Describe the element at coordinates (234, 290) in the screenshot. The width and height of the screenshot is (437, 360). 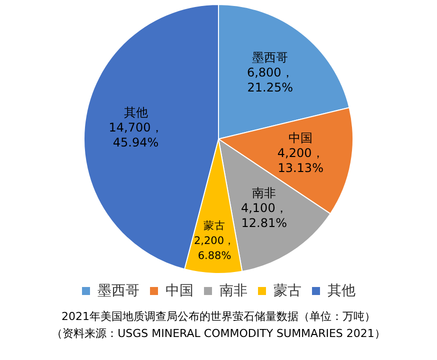
I see `legend-label: 南非` at that location.